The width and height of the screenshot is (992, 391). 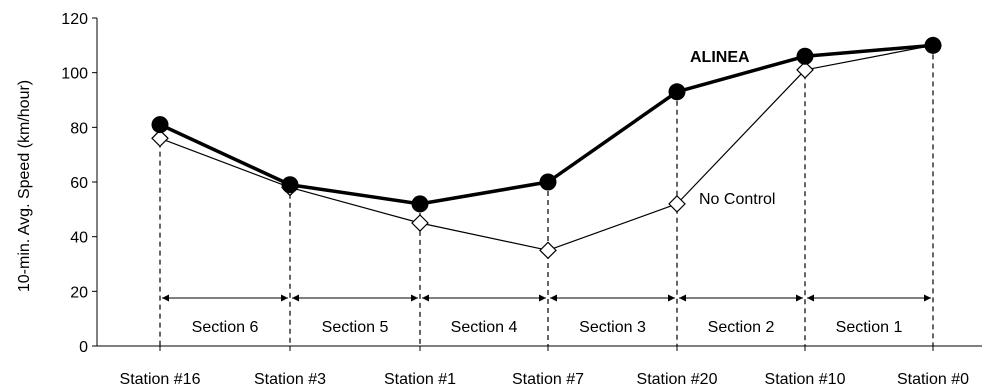 What do you see at coordinates (74, 19) in the screenshot?
I see `y-tick-label: 120` at bounding box center [74, 19].